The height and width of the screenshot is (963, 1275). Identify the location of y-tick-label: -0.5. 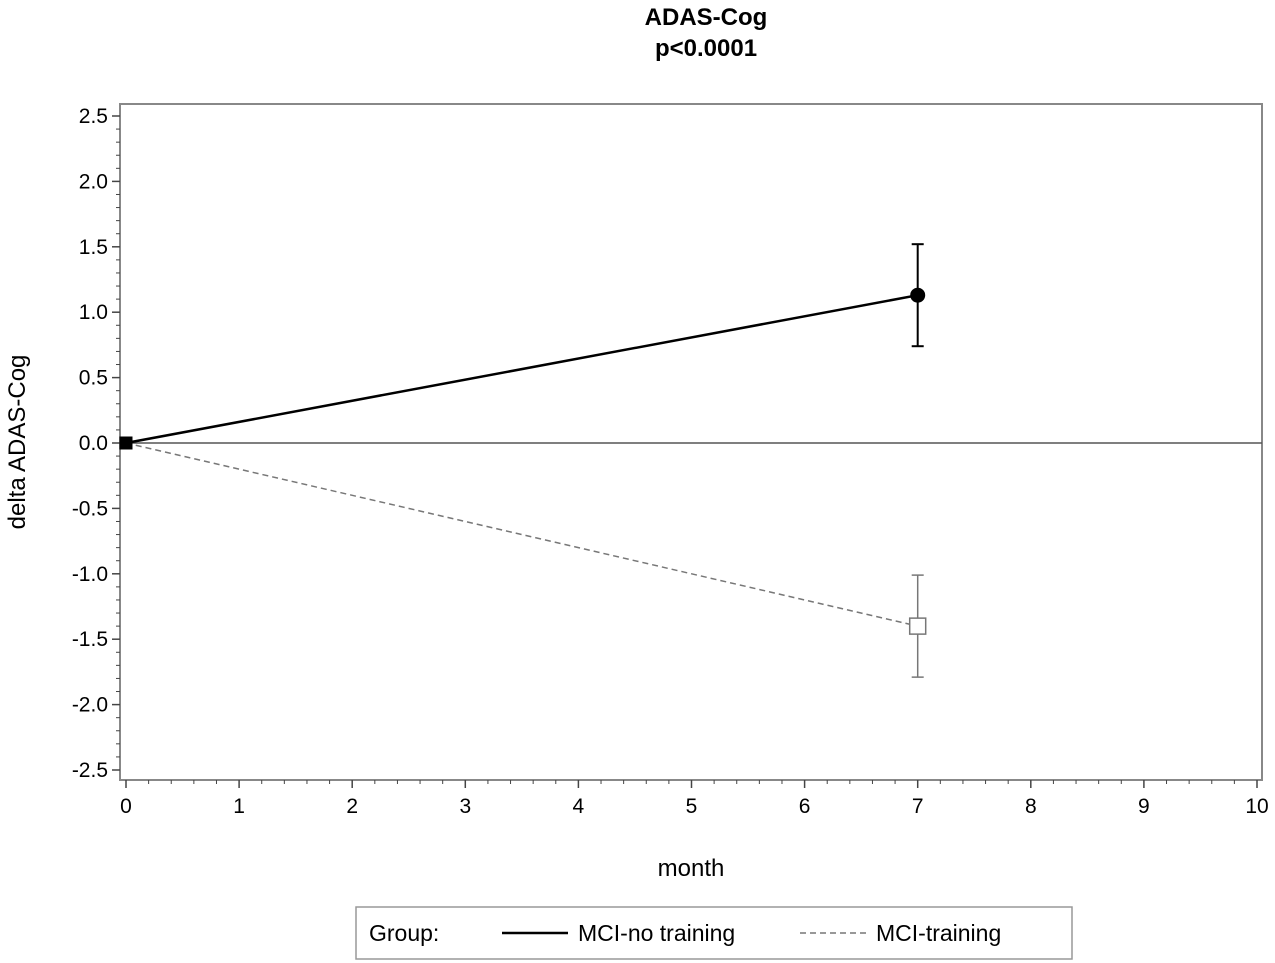
(90, 508).